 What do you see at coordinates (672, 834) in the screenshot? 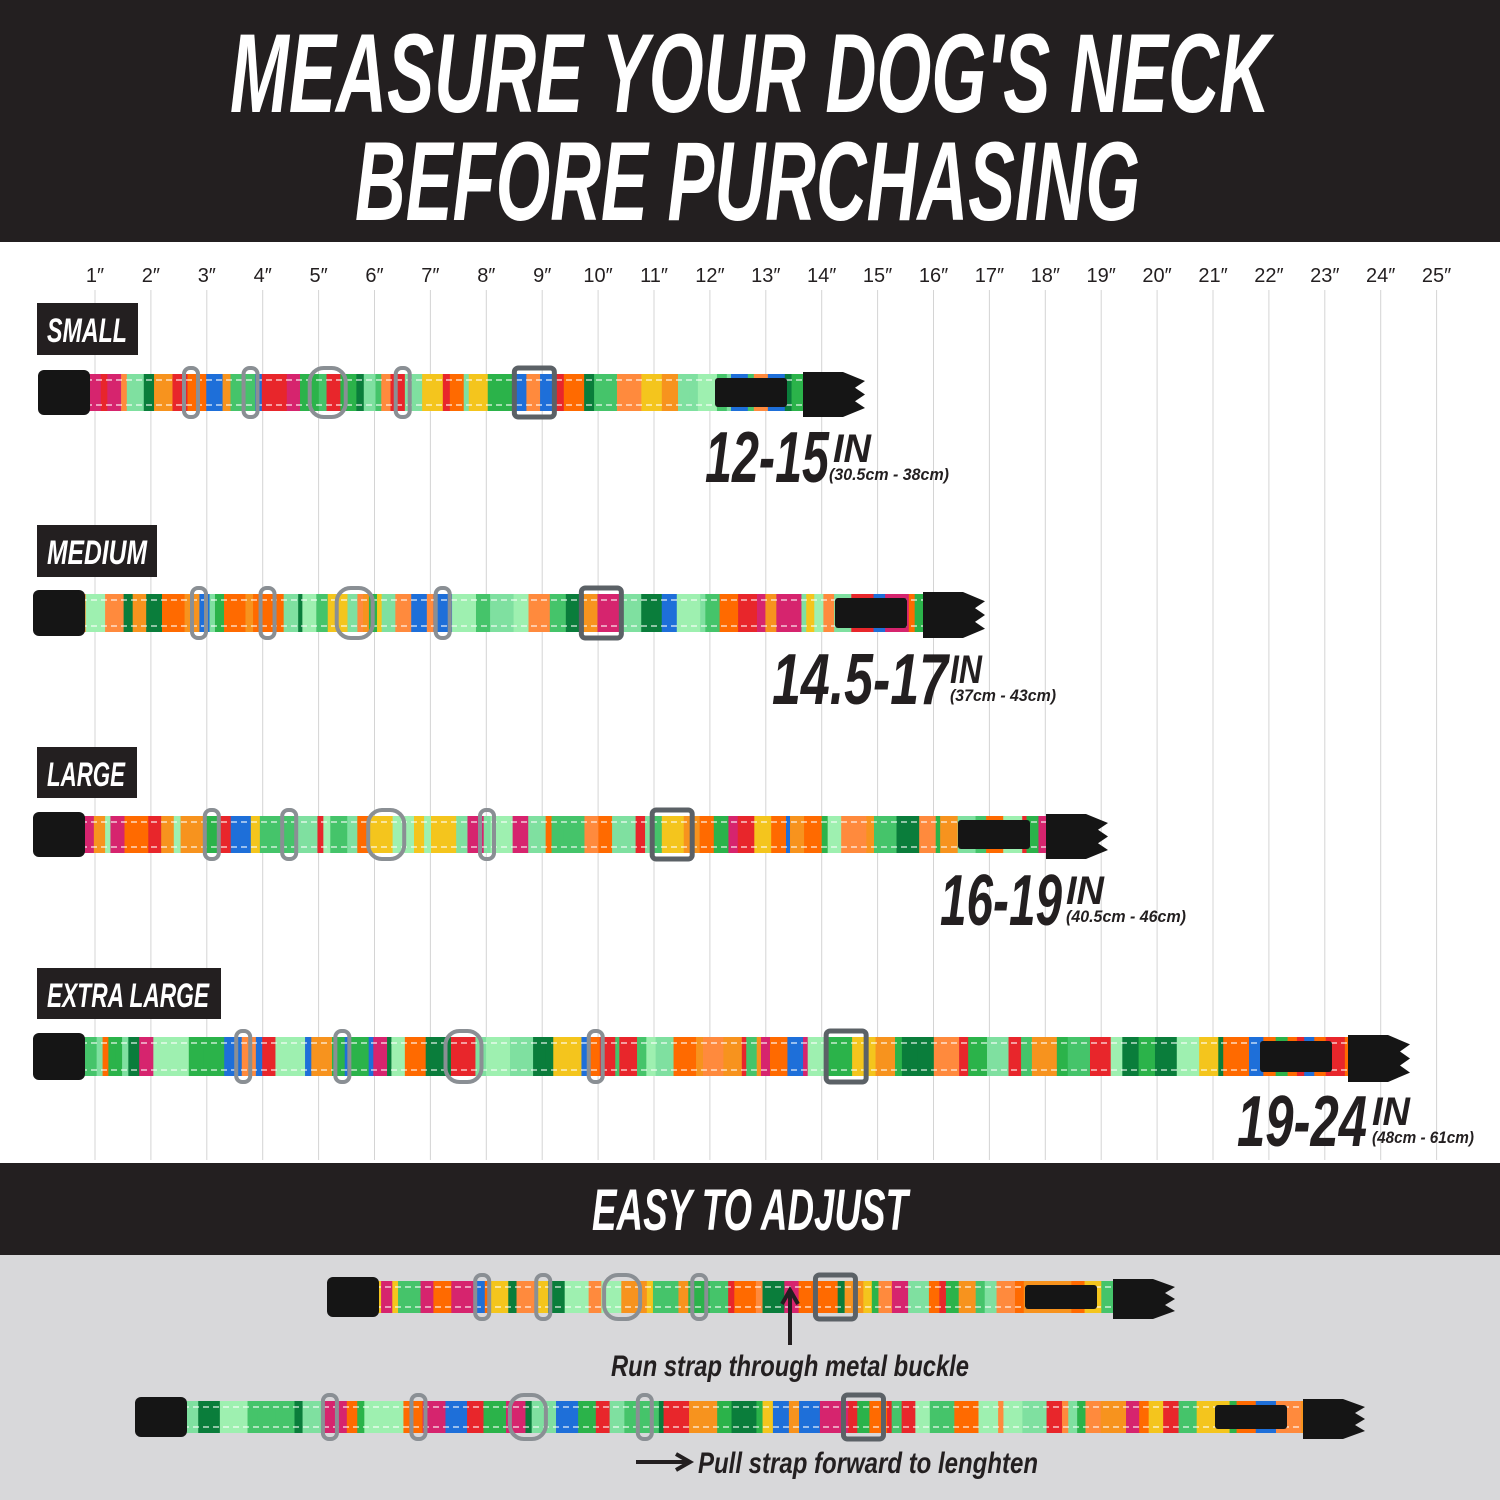
I see `slider` at bounding box center [672, 834].